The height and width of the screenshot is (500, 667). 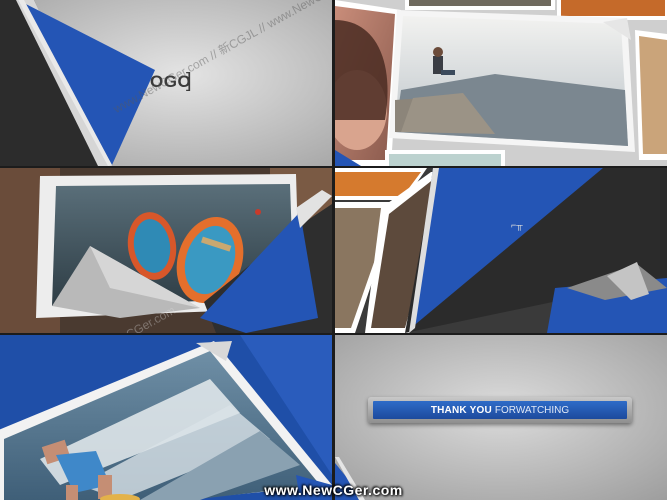 What do you see at coordinates (189, 81) in the screenshot?
I see `logo-bracket: ]` at bounding box center [189, 81].